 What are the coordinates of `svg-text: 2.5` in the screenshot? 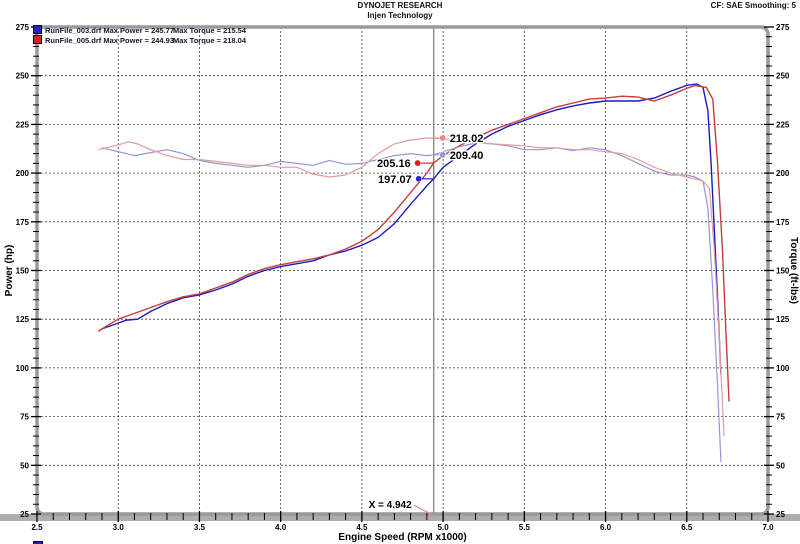 It's located at (37, 527).